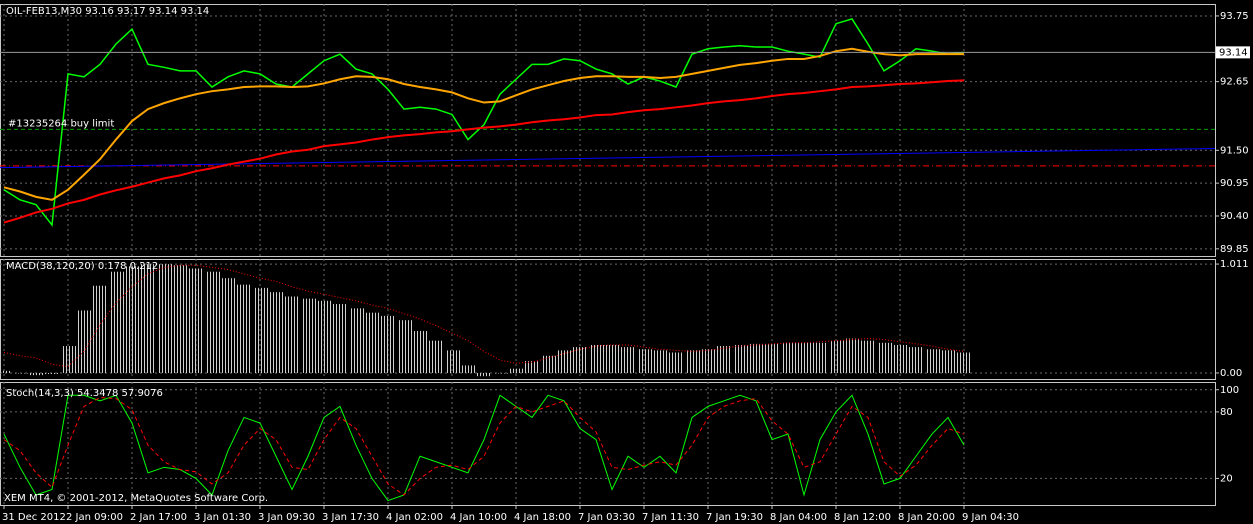  What do you see at coordinates (1234, 150) in the screenshot?
I see `y-tick-label: 91.50` at bounding box center [1234, 150].